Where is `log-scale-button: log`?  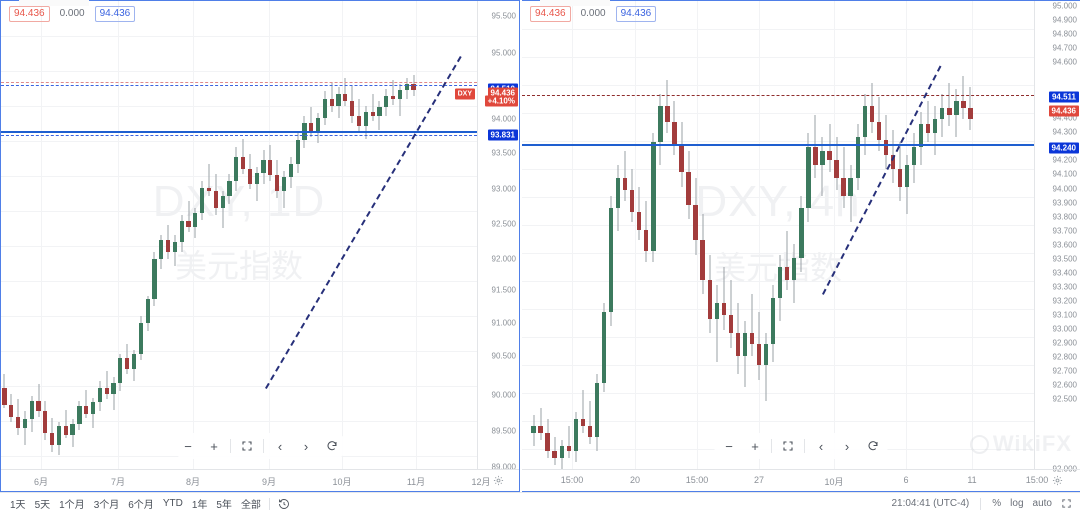 log-scale-button: log is located at coordinates (1017, 503).